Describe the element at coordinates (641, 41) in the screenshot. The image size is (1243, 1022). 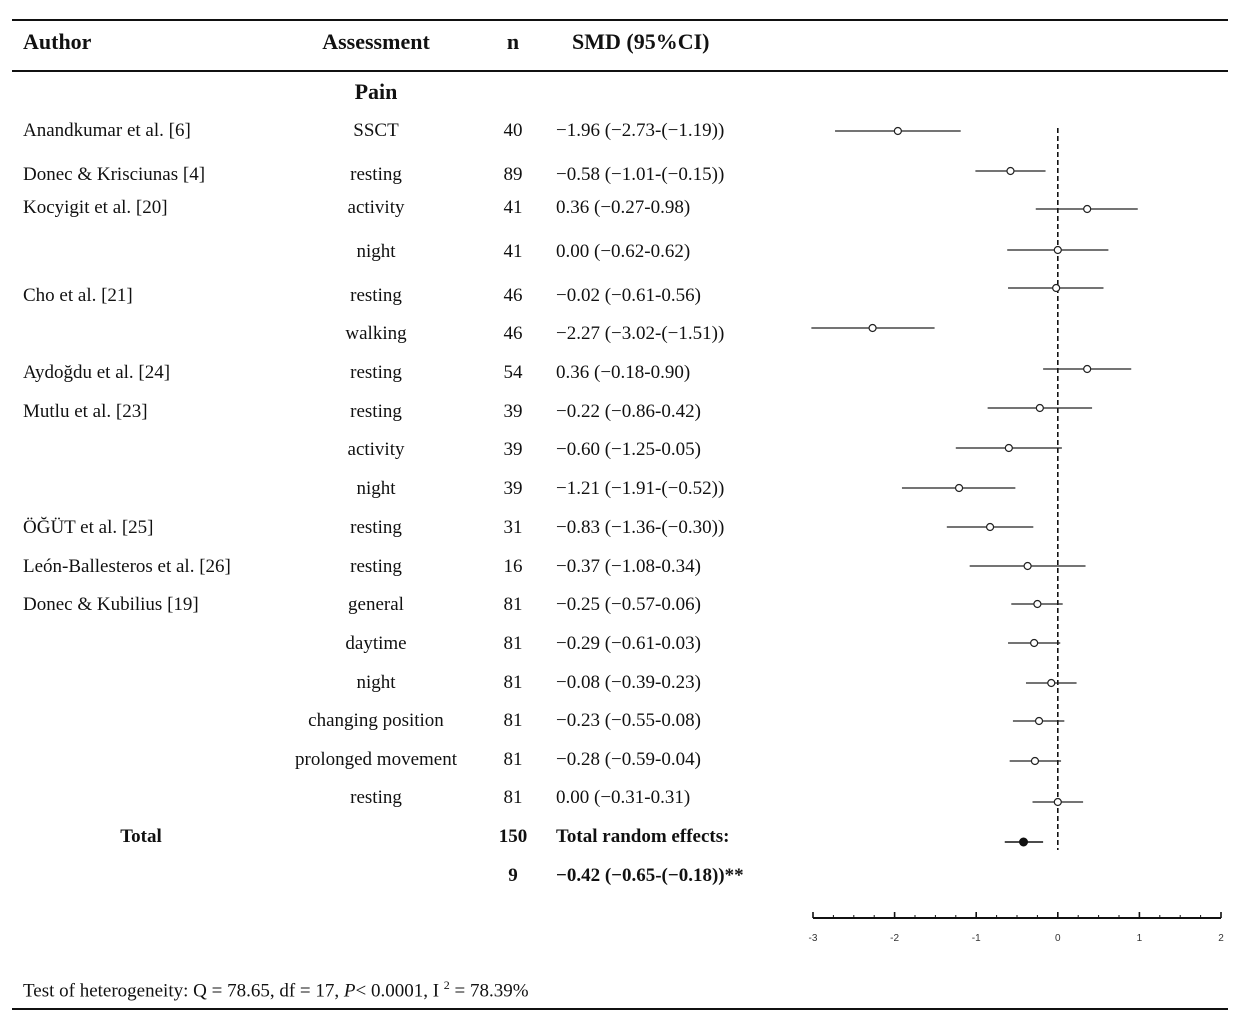
I see `header-smd: SMD (95%CI)` at that location.